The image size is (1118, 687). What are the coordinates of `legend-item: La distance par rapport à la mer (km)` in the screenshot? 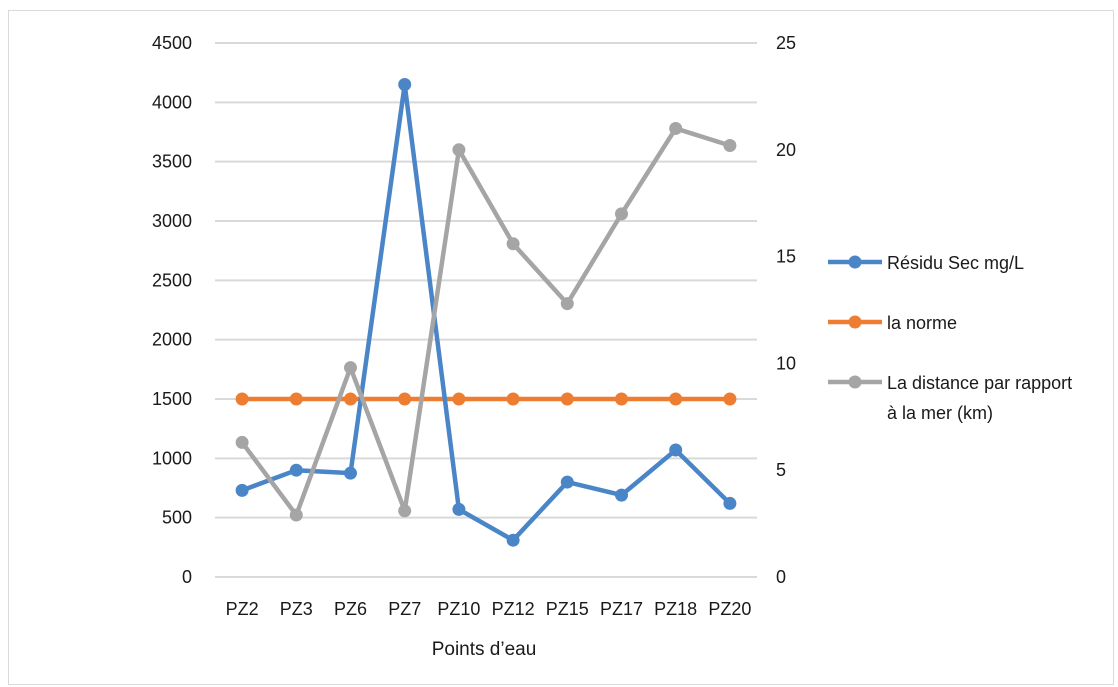 It's located at (950, 398).